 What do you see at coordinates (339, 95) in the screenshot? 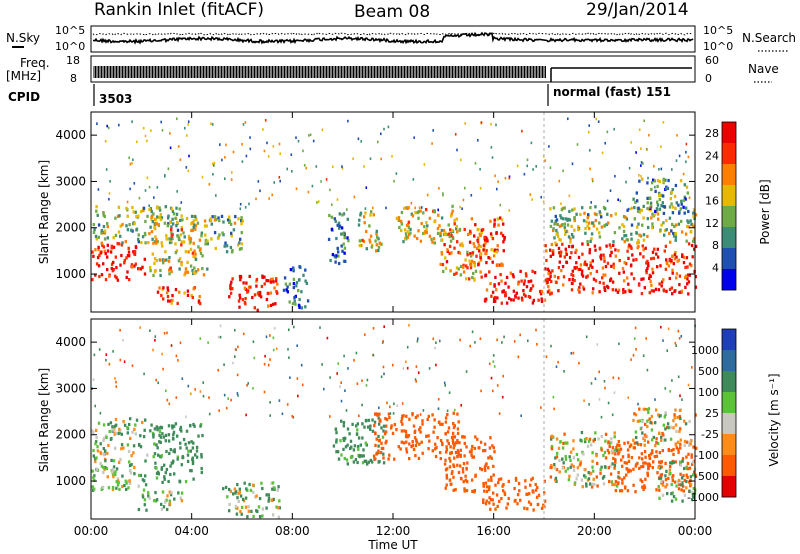
I see `cpid-row: CPID 3503 normal (fast) 151` at bounding box center [339, 95].